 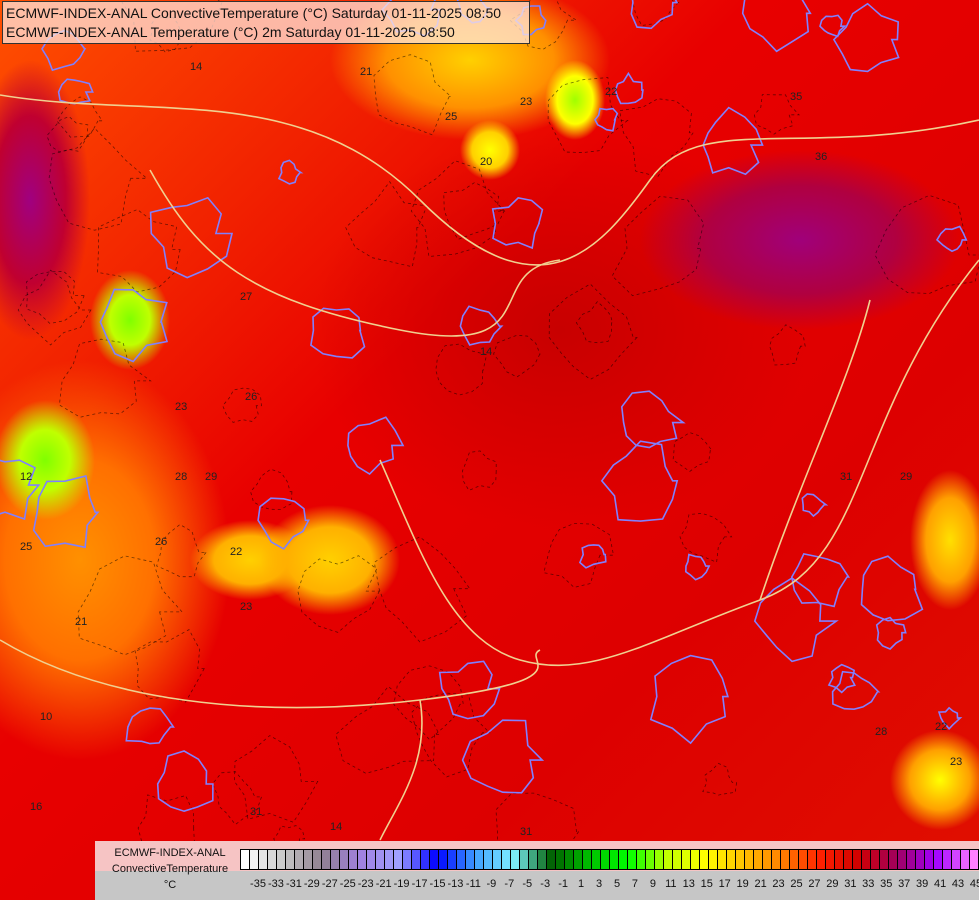 What do you see at coordinates (473, 884) in the screenshot?
I see `legend-tick-label: -11` at bounding box center [473, 884].